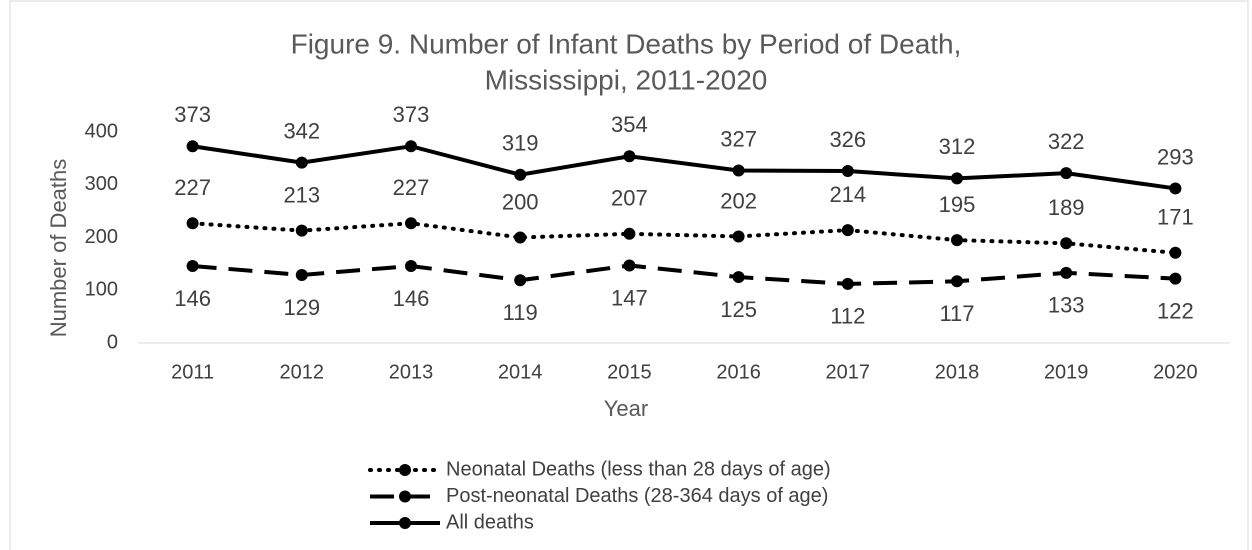  Describe the element at coordinates (490, 522) in the screenshot. I see `legend-label: All deaths` at that location.